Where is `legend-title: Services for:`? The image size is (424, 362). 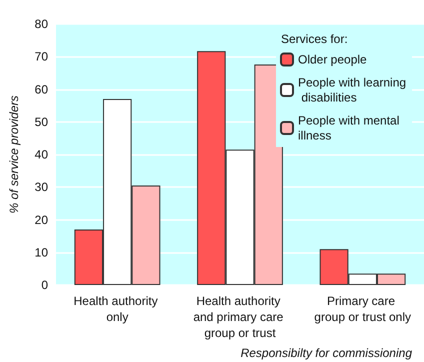
legend-title: Services for: is located at coordinates (314, 39).